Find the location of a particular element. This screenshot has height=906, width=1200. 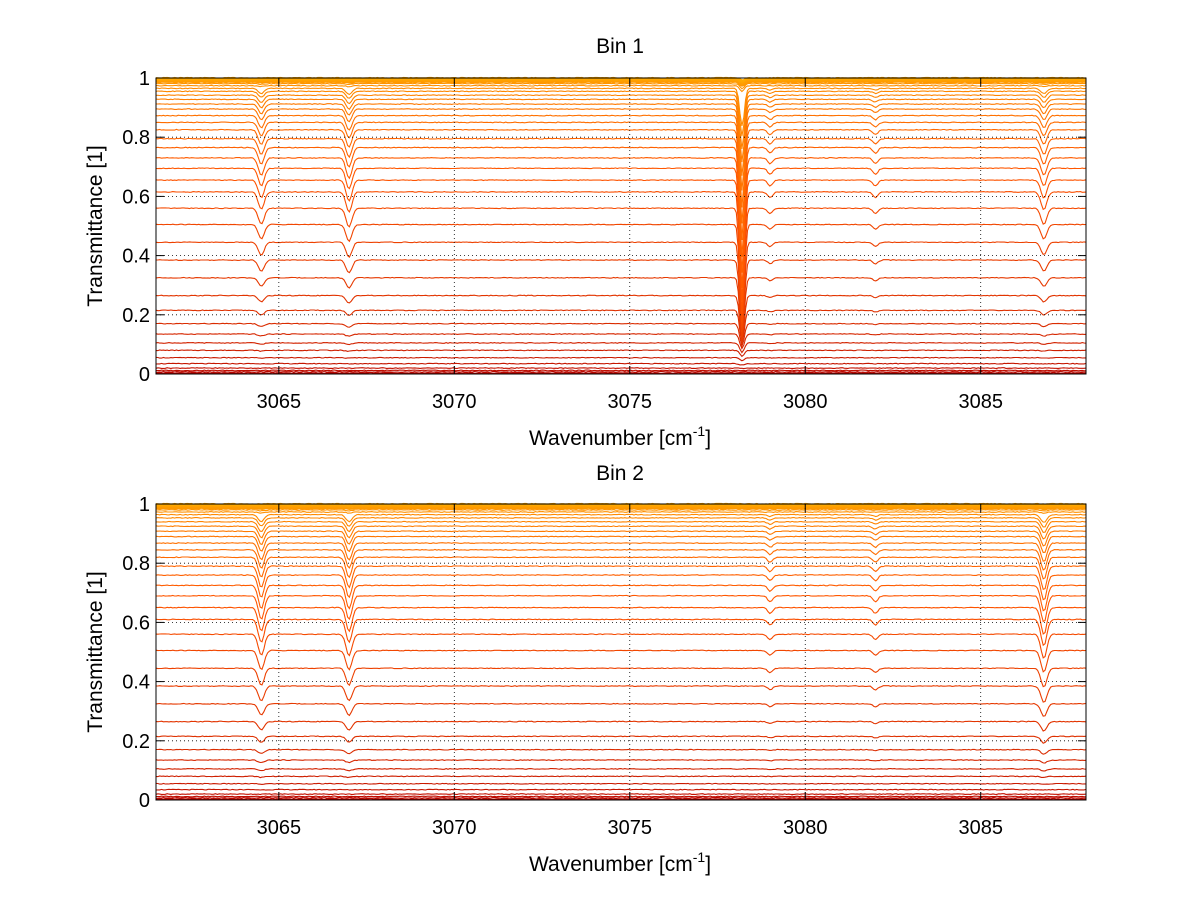

chart-title: Bin 2 is located at coordinates (620, 473).